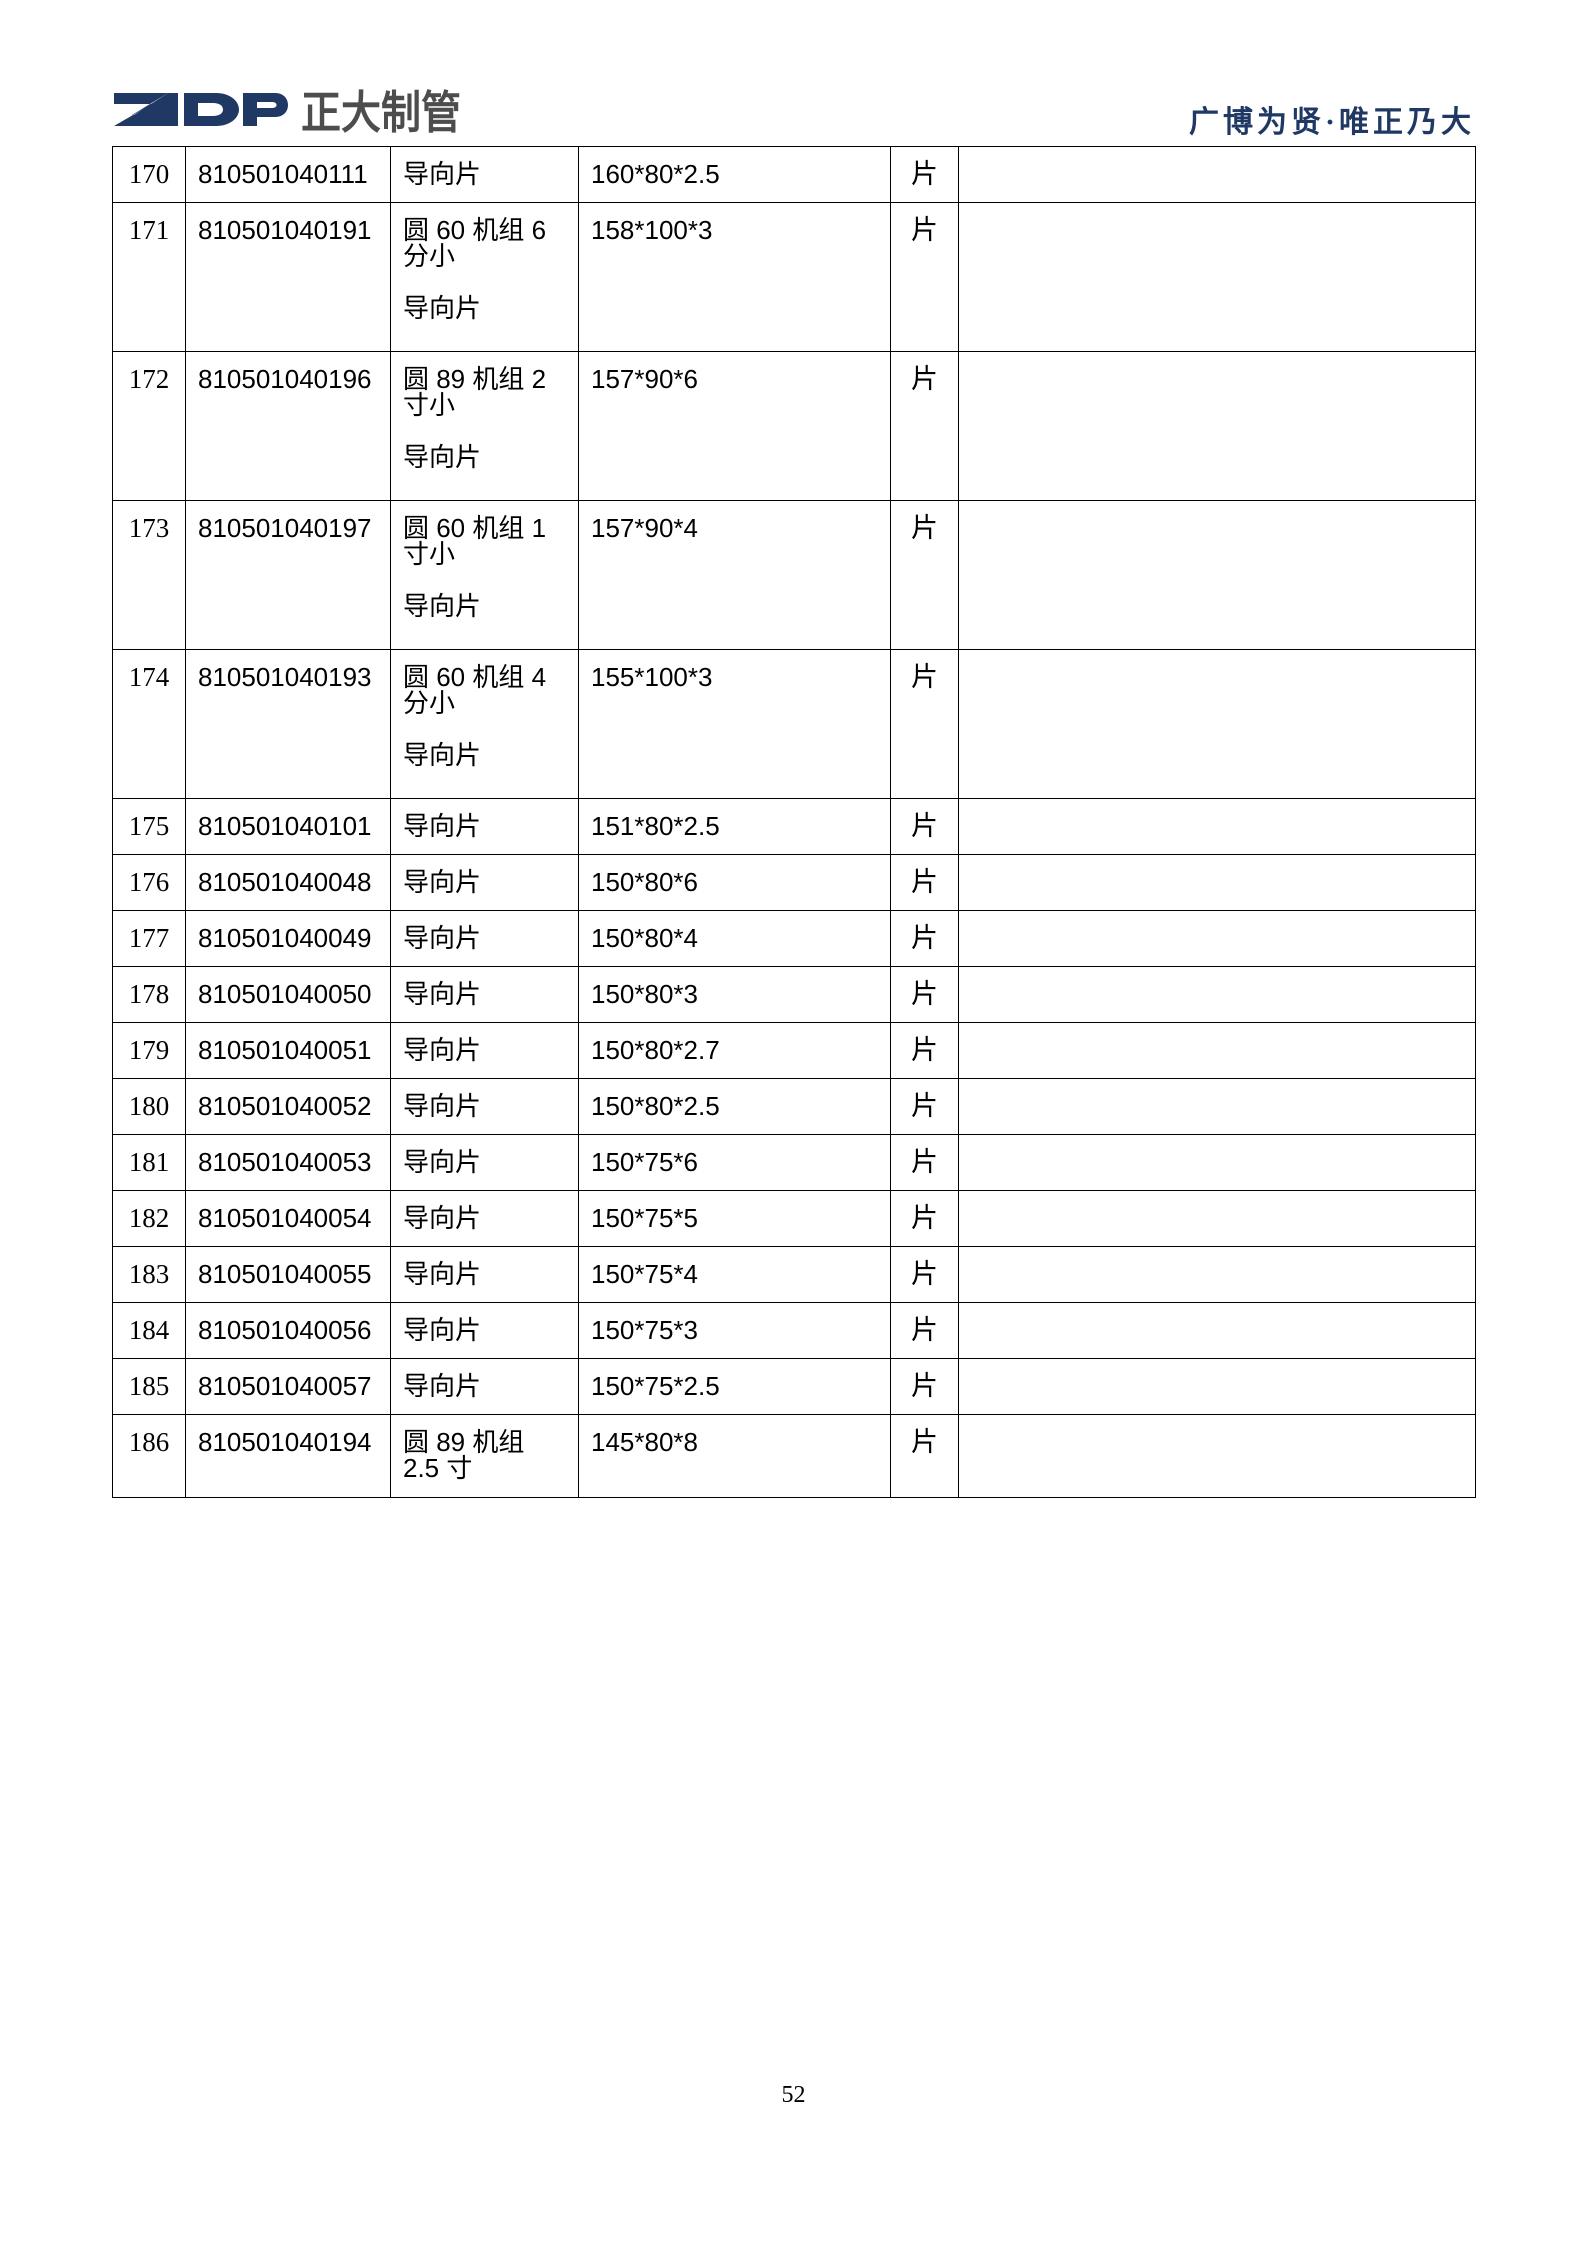  I want to click on table-row: 170 810501040111 导向片 160*80*2.5 片, so click(794, 174).